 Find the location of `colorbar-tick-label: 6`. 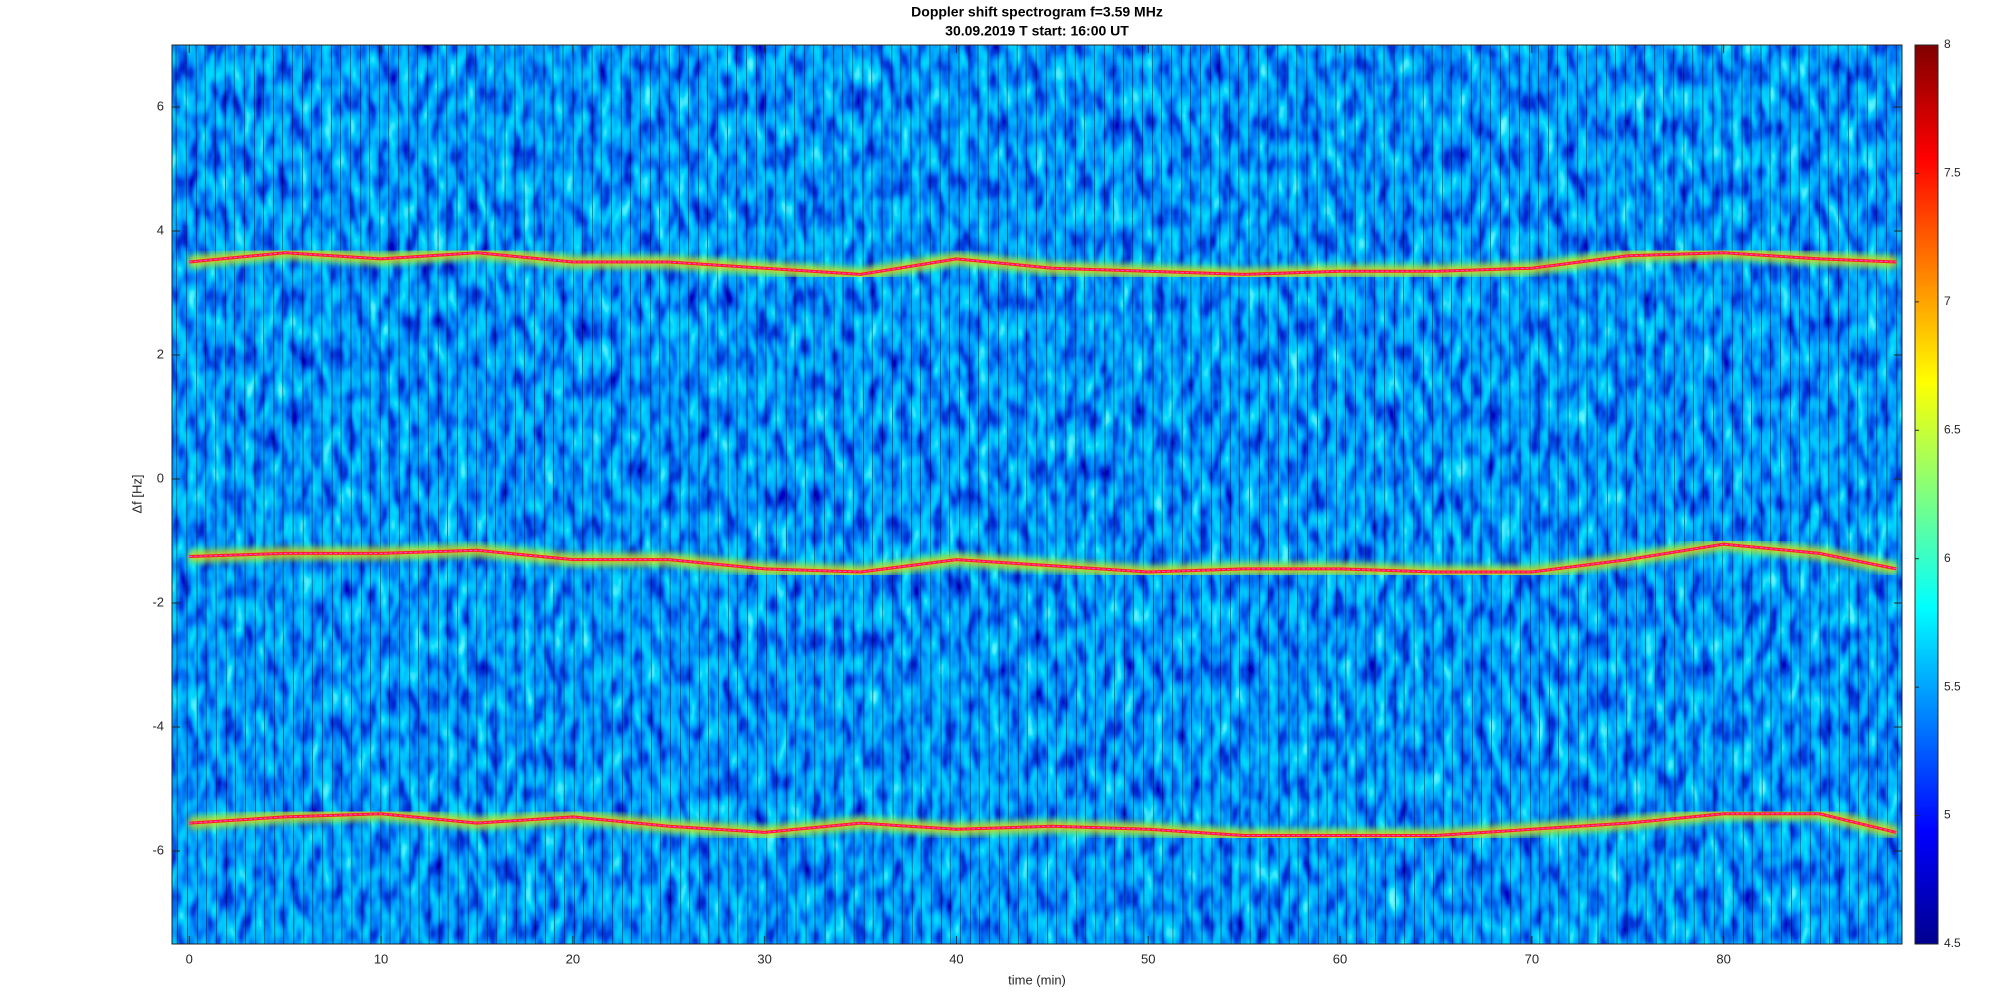

colorbar-tick-label: 6 is located at coordinates (1947, 558).